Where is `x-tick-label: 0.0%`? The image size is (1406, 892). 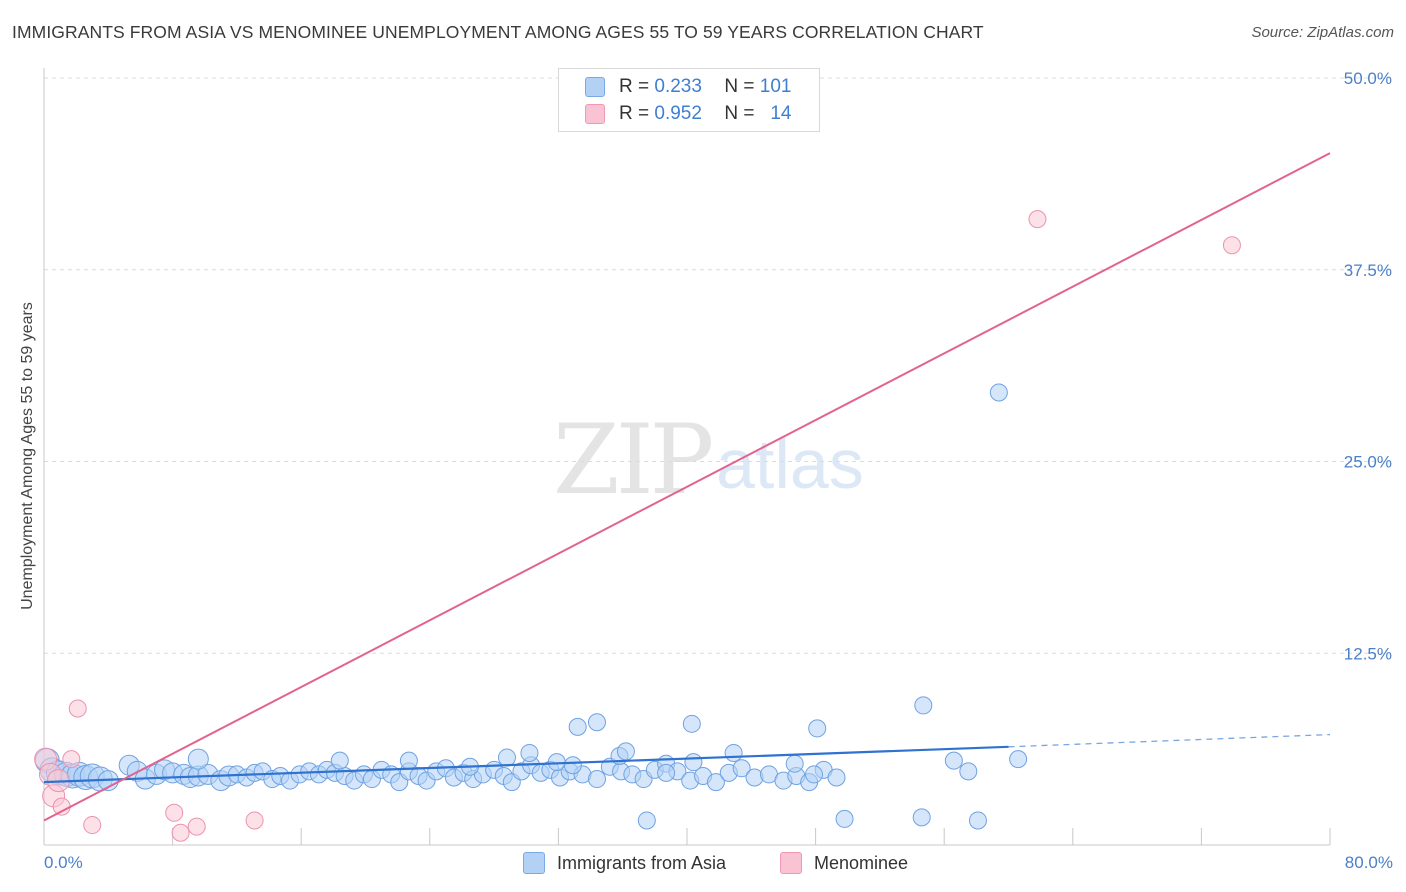 x-tick-label: 0.0% is located at coordinates (63, 862).